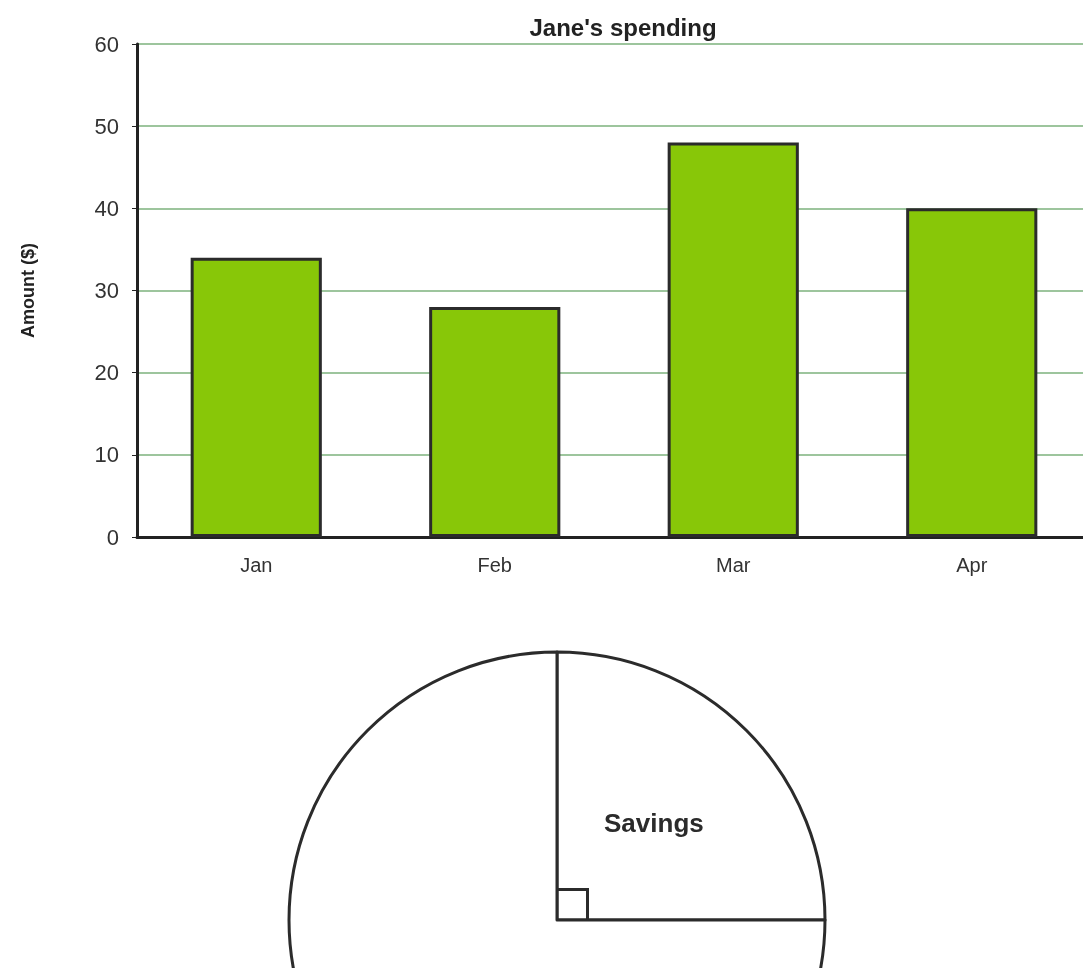 Image resolution: width=1091 pixels, height=976 pixels. I want to click on chart-title: Jane's spending, so click(623, 27).